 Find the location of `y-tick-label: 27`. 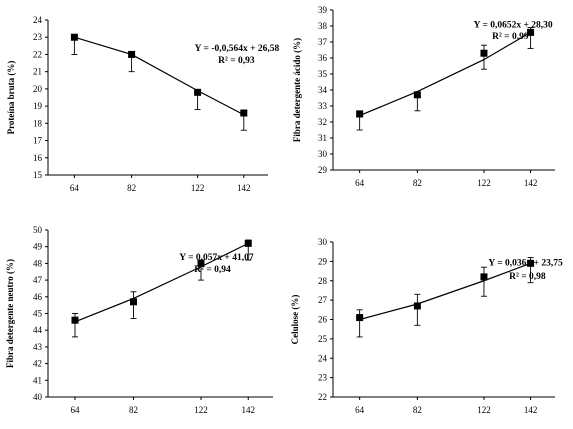

y-tick-label: 27 is located at coordinates (323, 300).